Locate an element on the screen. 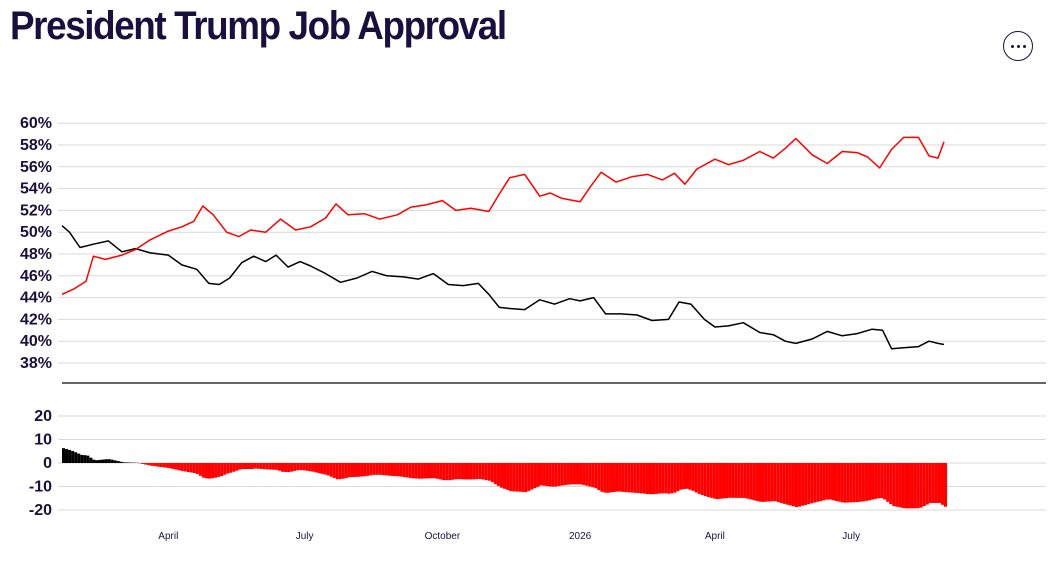 This screenshot has width=1054, height=564. y-tick-label: 46% is located at coordinates (36, 276).